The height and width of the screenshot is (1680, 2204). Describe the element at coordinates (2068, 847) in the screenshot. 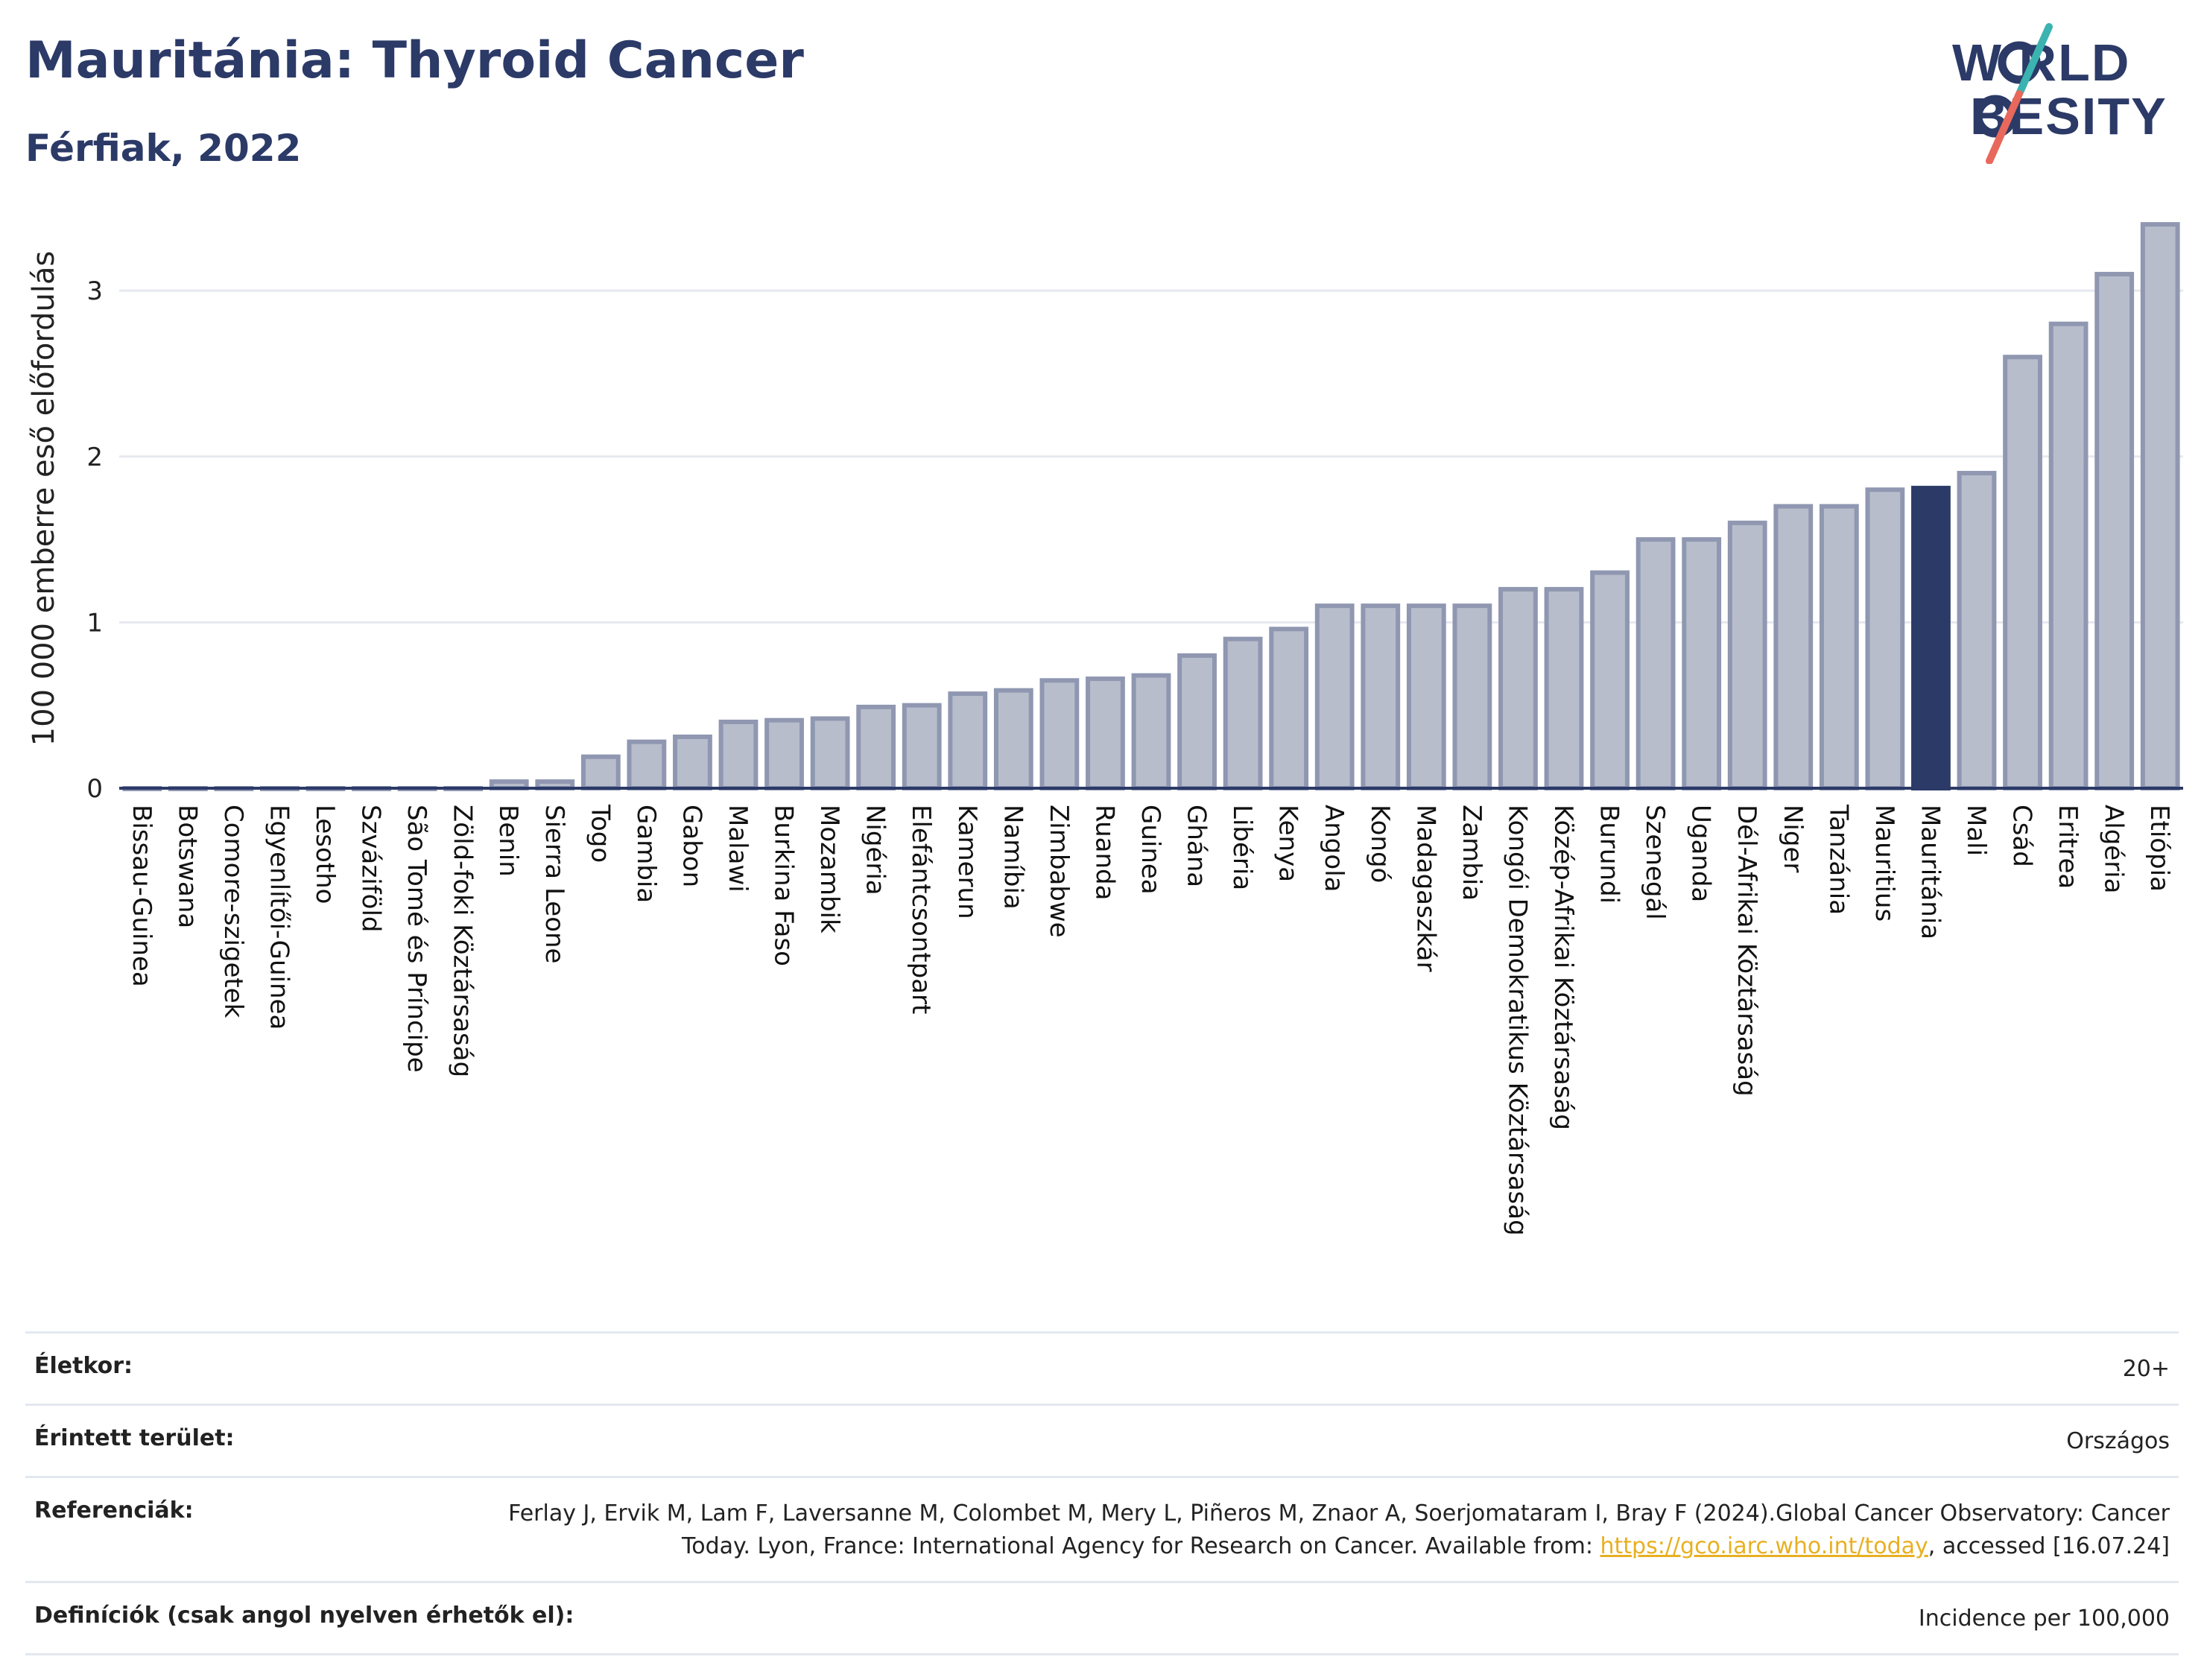

I see `x-tick-label: Eritrea` at that location.